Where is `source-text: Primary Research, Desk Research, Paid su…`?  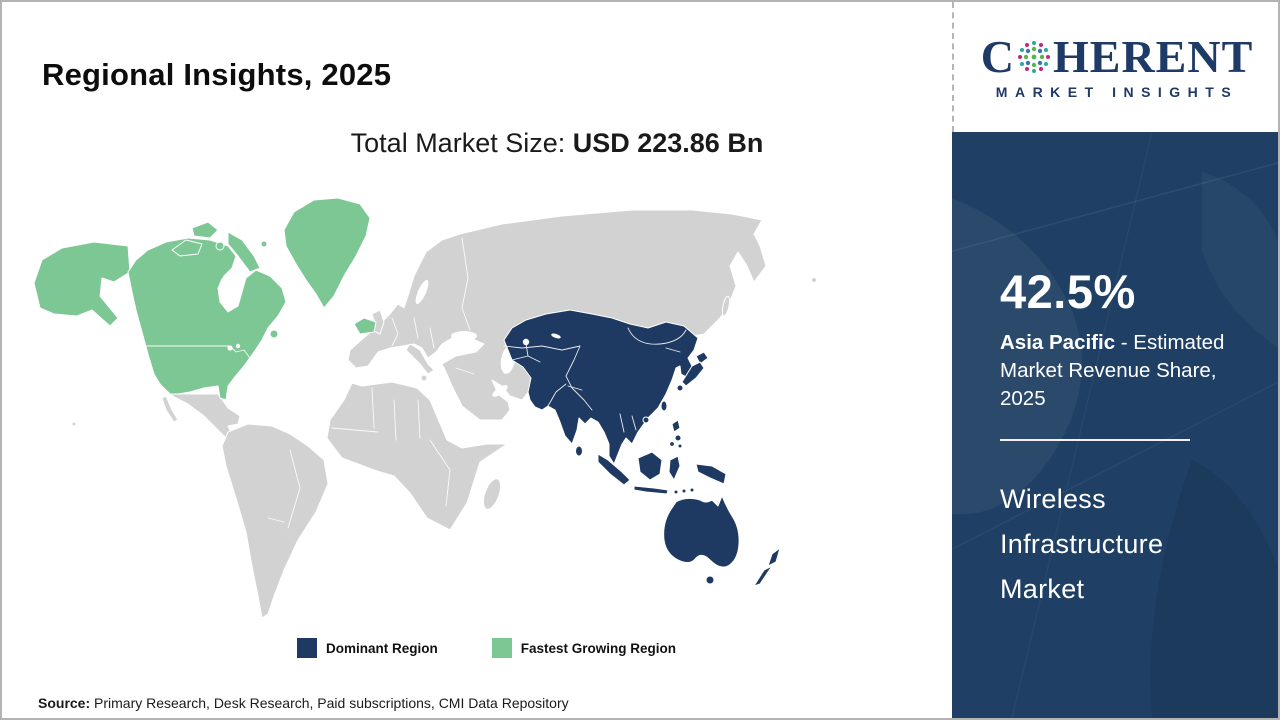
source-text: Primary Research, Desk Research, Paid su… is located at coordinates (329, 703).